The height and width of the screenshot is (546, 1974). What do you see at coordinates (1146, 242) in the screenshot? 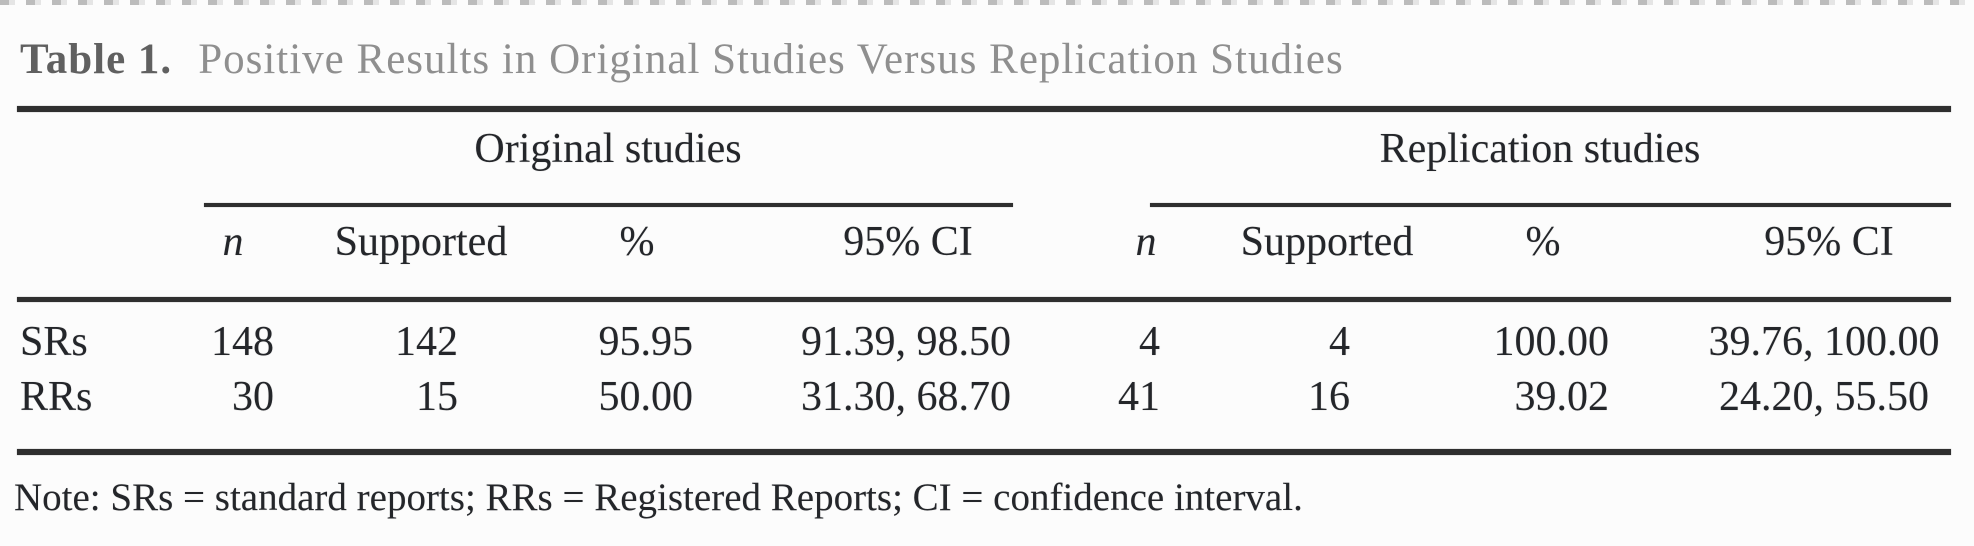
I see `col-header-replication-n: n` at bounding box center [1146, 242].